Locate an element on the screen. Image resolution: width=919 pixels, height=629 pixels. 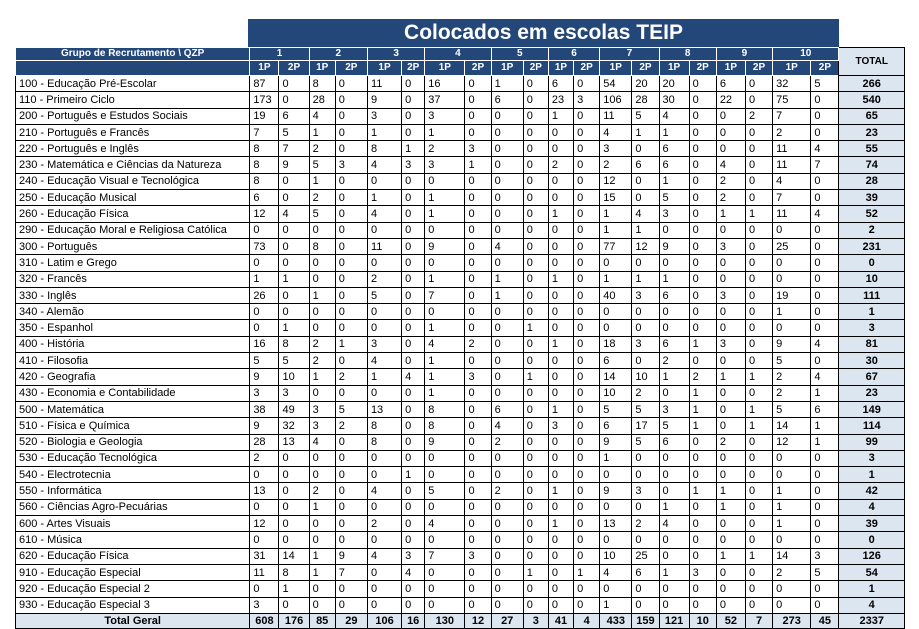
row-label: 330 - Inglês is located at coordinates (132, 295).